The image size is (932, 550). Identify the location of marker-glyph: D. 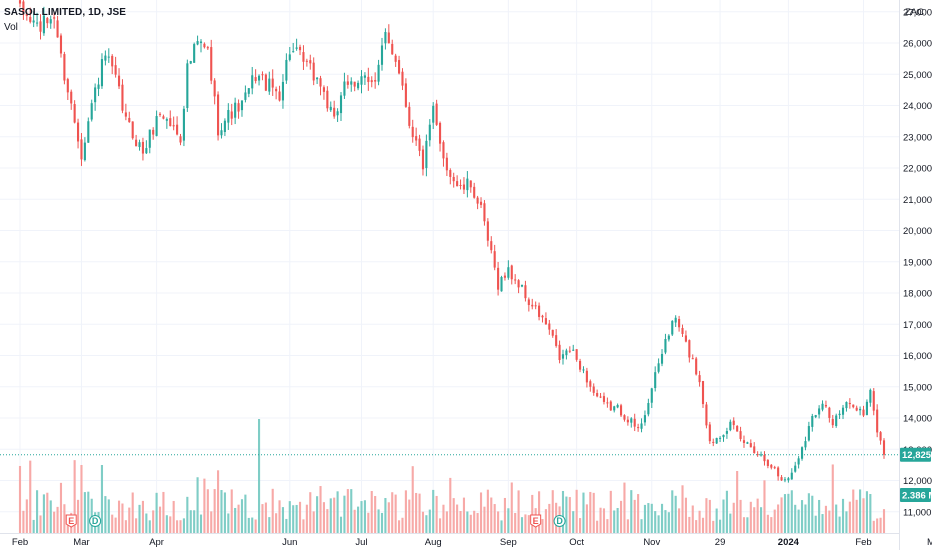
(559, 521).